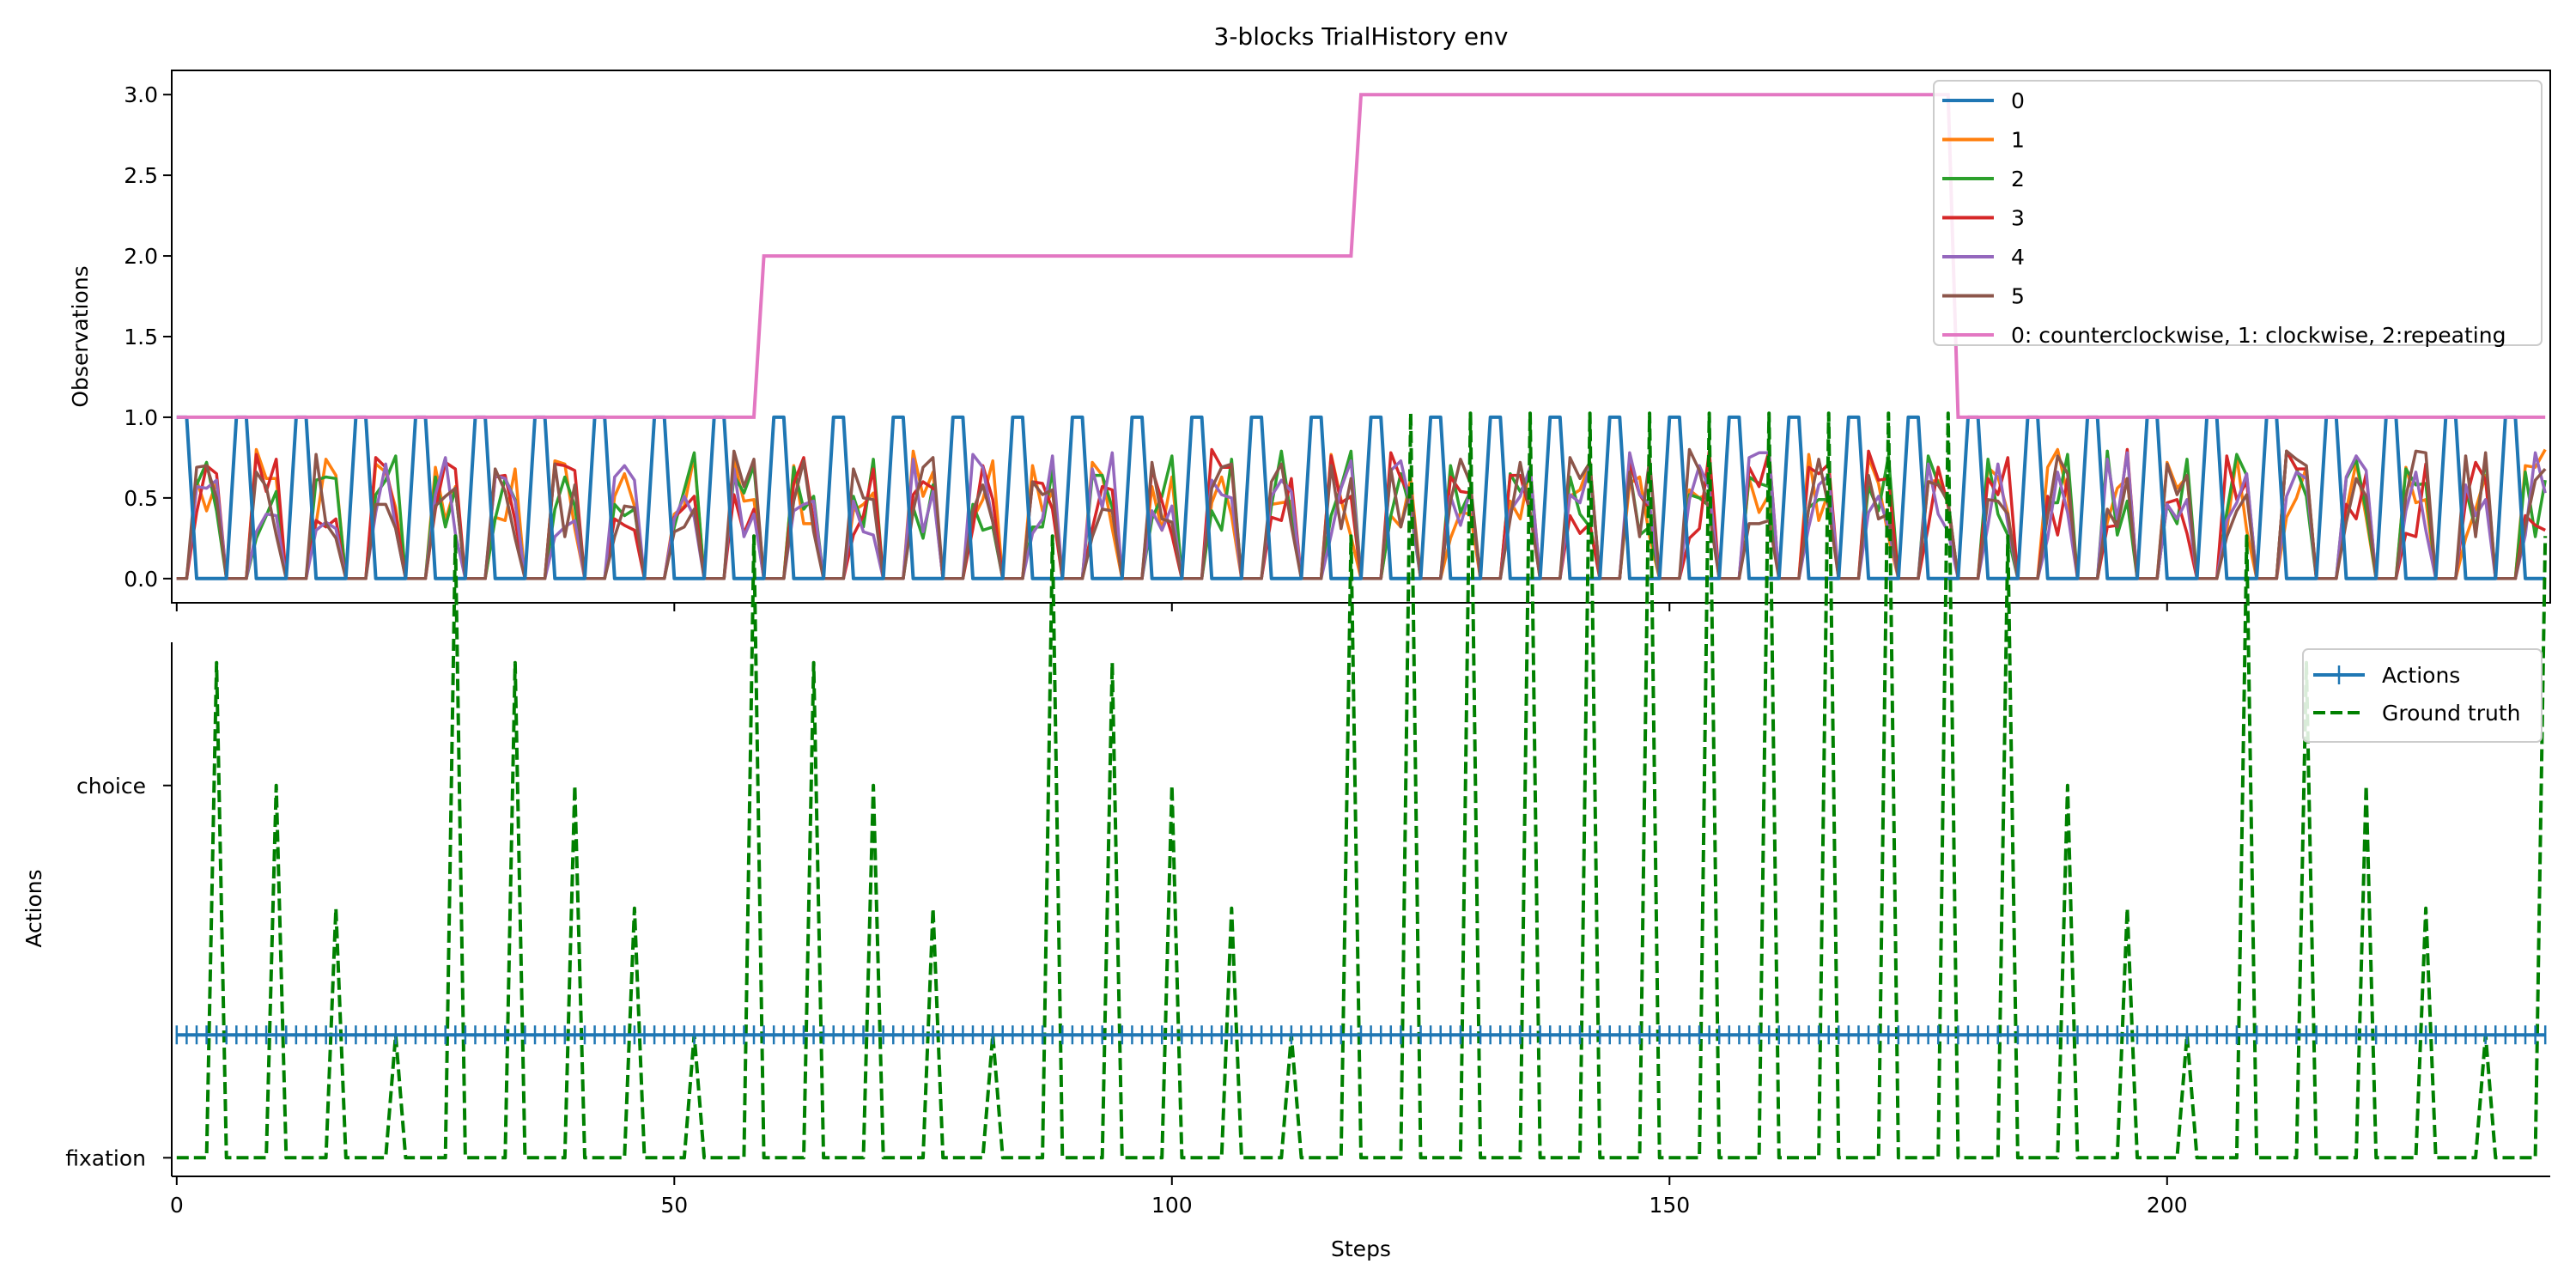 This screenshot has width=2576, height=1288. Describe the element at coordinates (141, 337) in the screenshot. I see `observations-y-tick-label: 1.5` at that location.